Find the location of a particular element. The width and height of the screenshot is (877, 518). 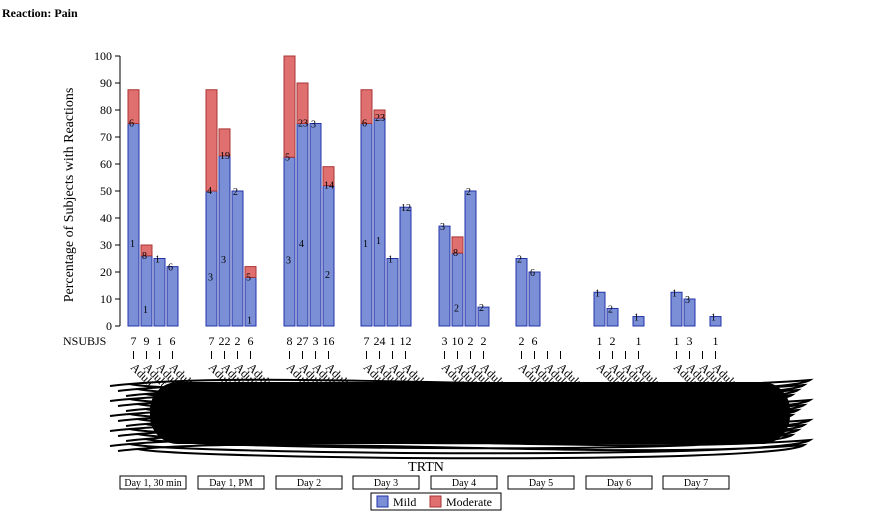

y-tick-label: 10 is located at coordinates (106, 299).